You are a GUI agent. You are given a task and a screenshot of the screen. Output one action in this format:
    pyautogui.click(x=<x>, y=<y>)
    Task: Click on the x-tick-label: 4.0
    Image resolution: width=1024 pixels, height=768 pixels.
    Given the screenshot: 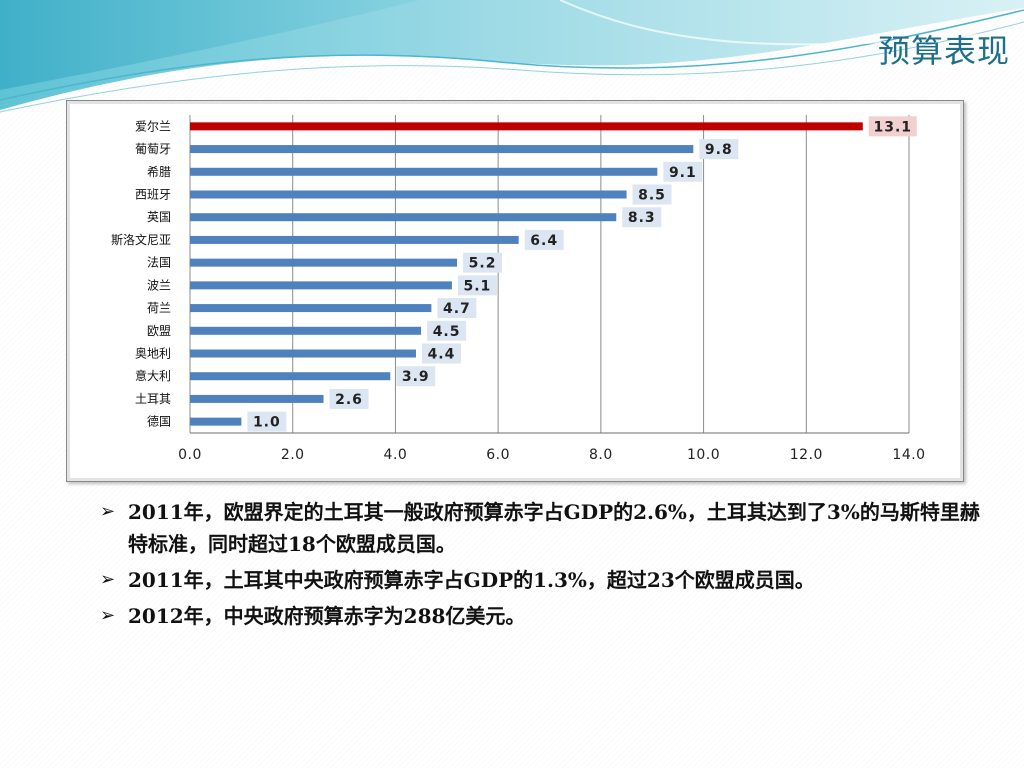 What is the action you would take?
    pyautogui.click(x=396, y=455)
    